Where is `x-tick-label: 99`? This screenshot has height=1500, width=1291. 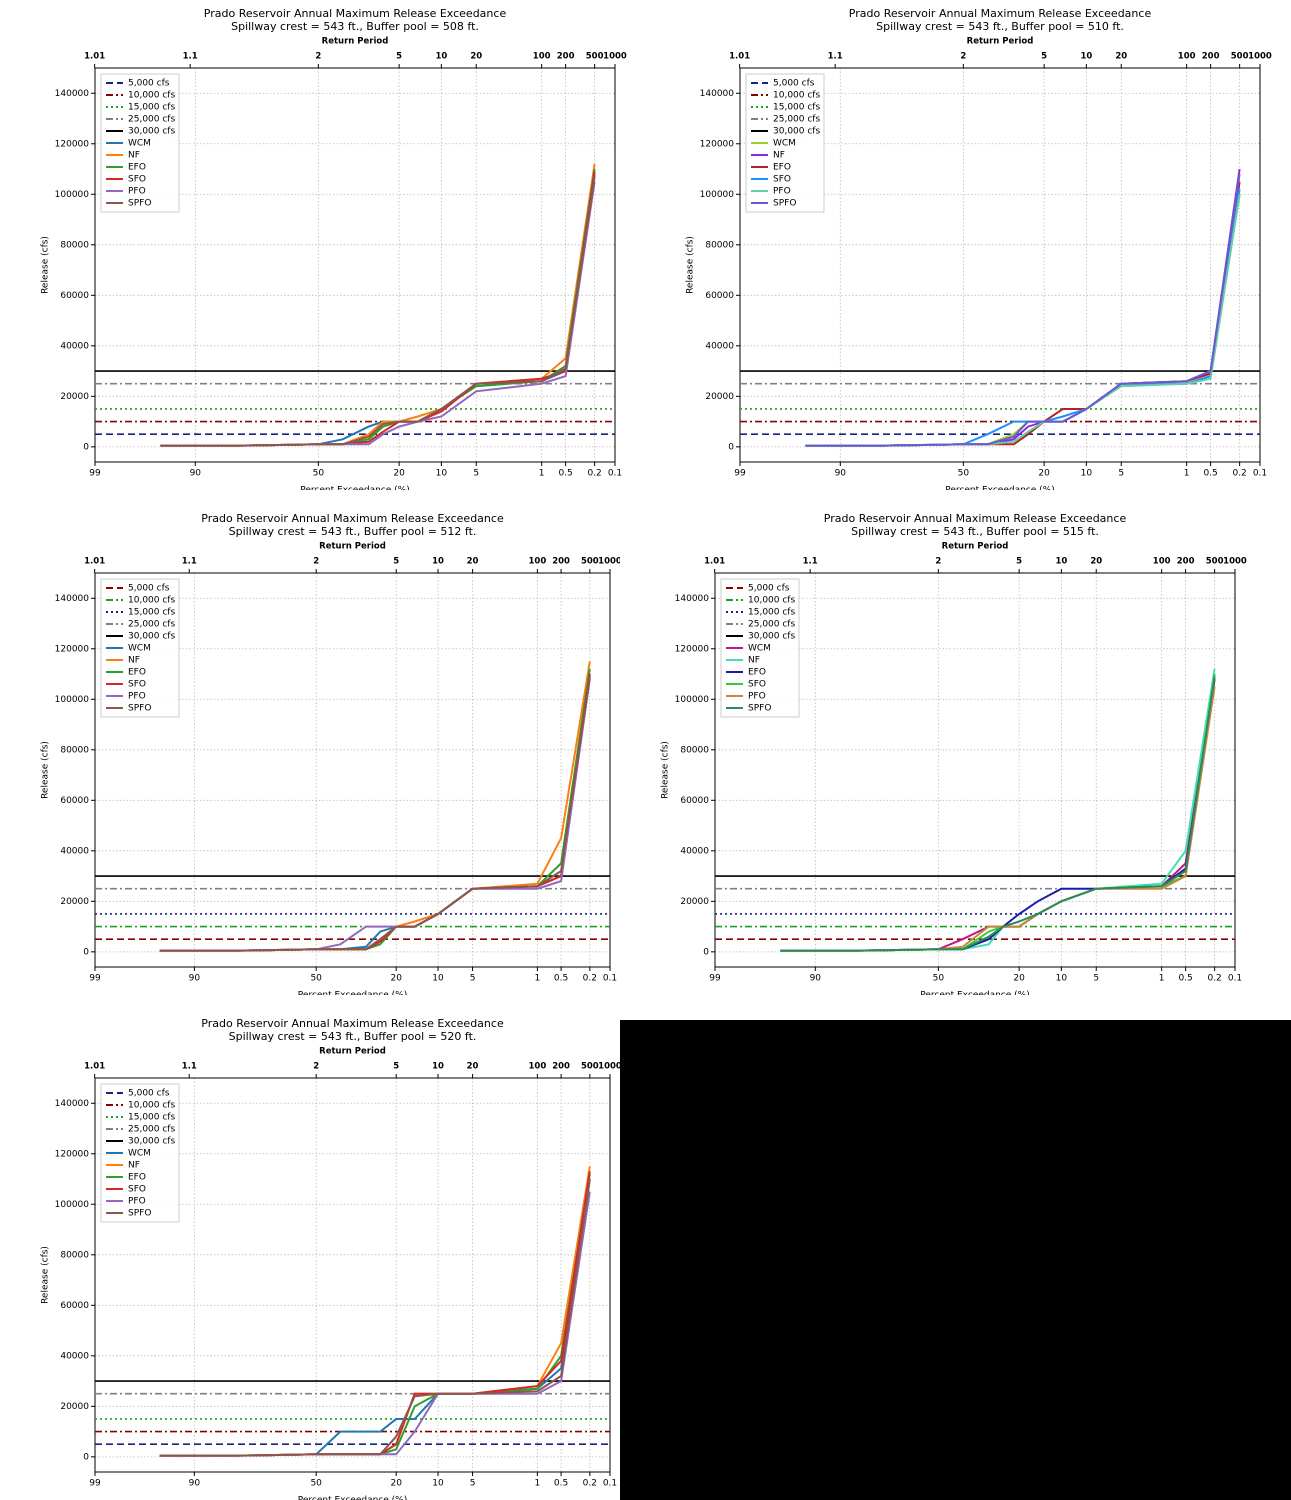
x-tick-label: 99 is located at coordinates (740, 474).